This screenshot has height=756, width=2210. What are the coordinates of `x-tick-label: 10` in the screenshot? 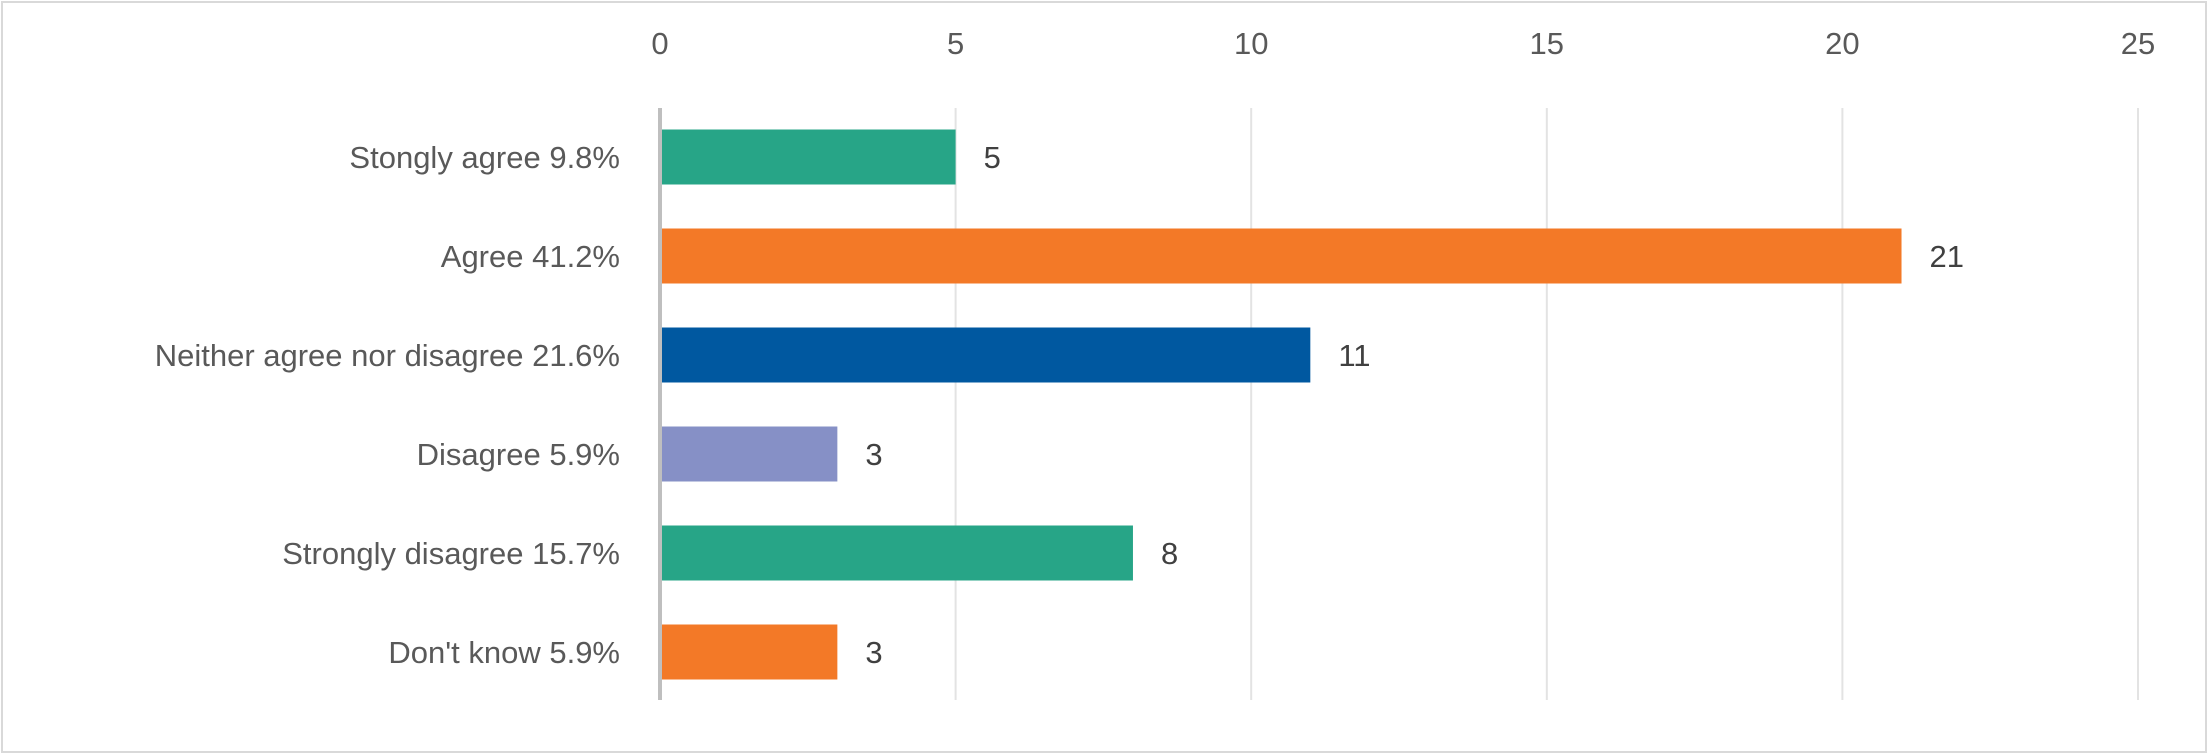 It's located at (1251, 43).